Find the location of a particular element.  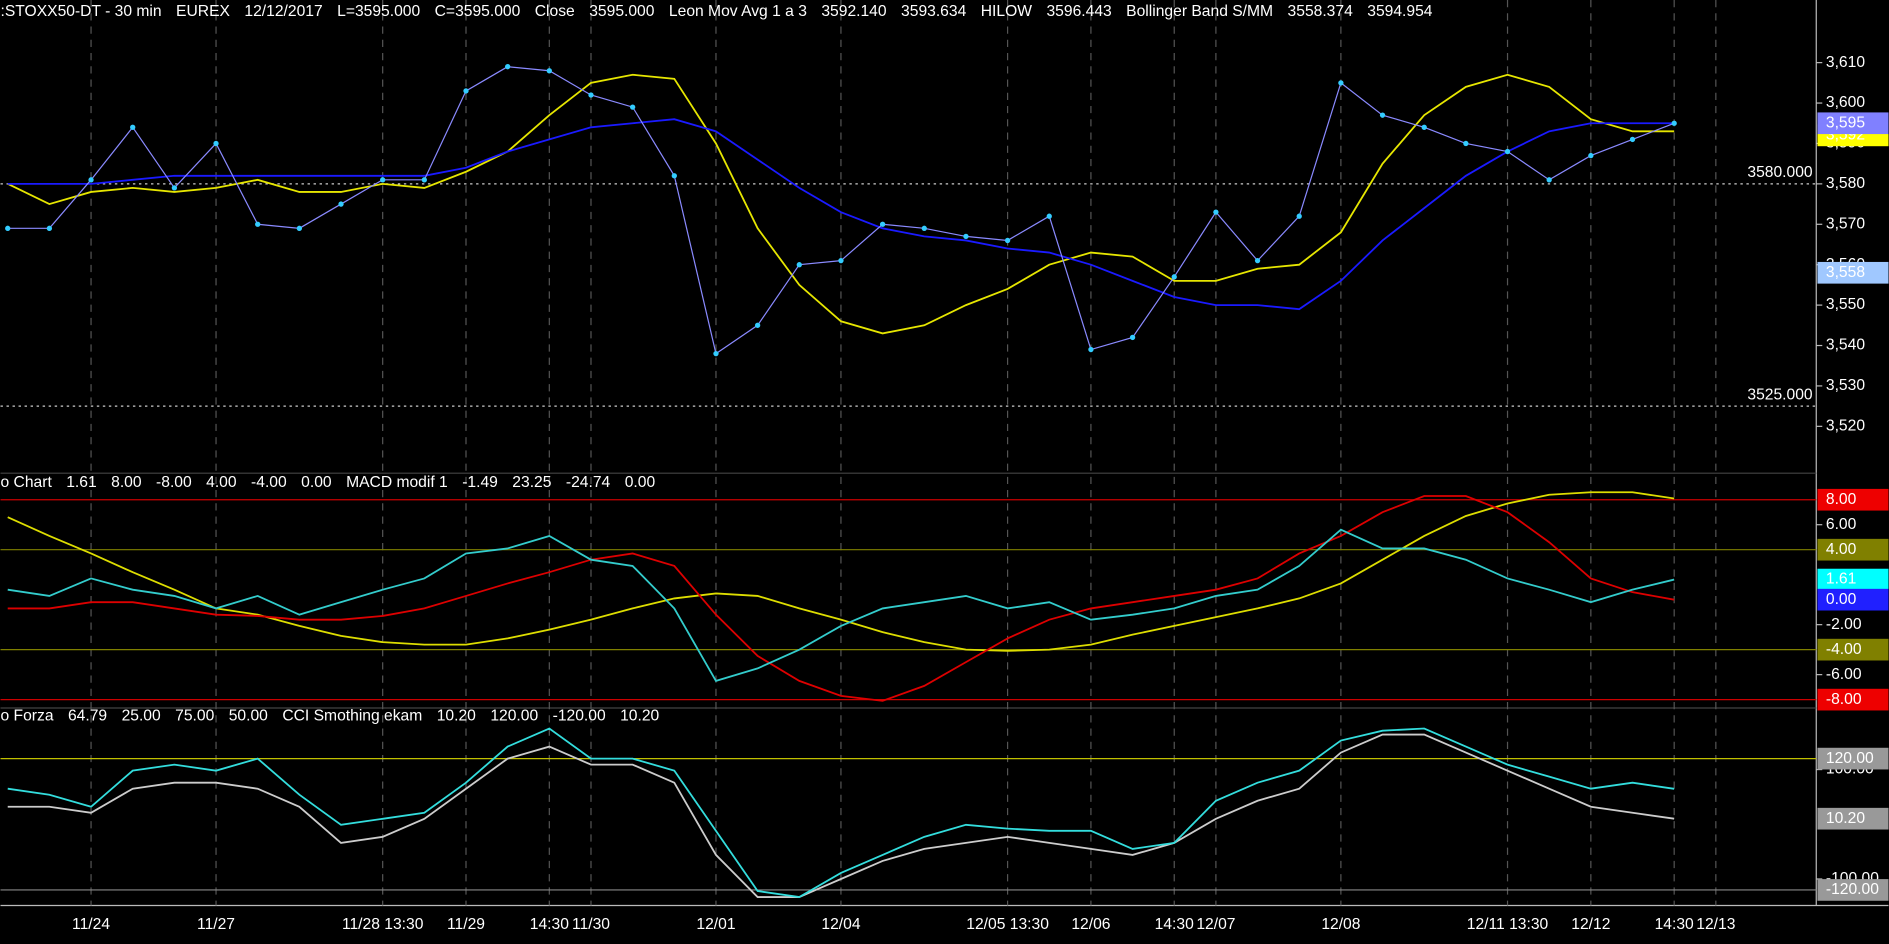

legend-entry: 64.79 is located at coordinates (87, 716).